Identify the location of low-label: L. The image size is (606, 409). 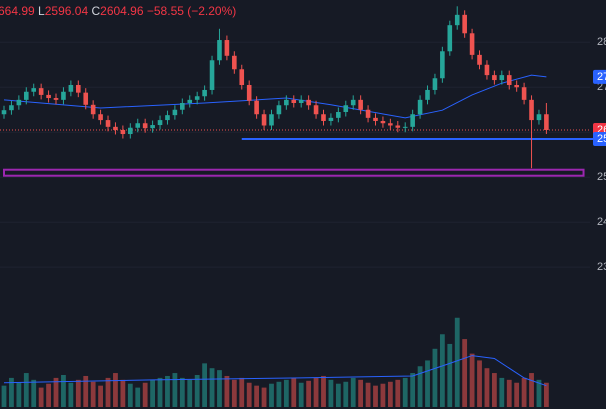
(41, 11).